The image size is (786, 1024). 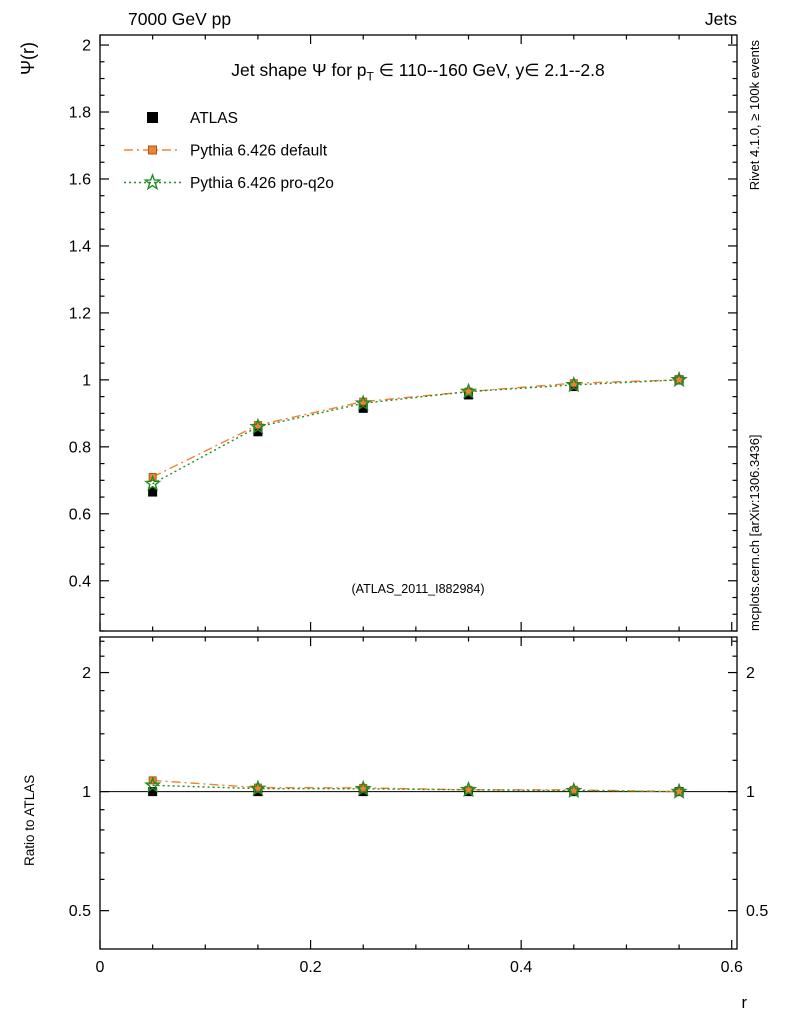 I want to click on ratio-tick-label-right: 2, so click(x=750, y=673).